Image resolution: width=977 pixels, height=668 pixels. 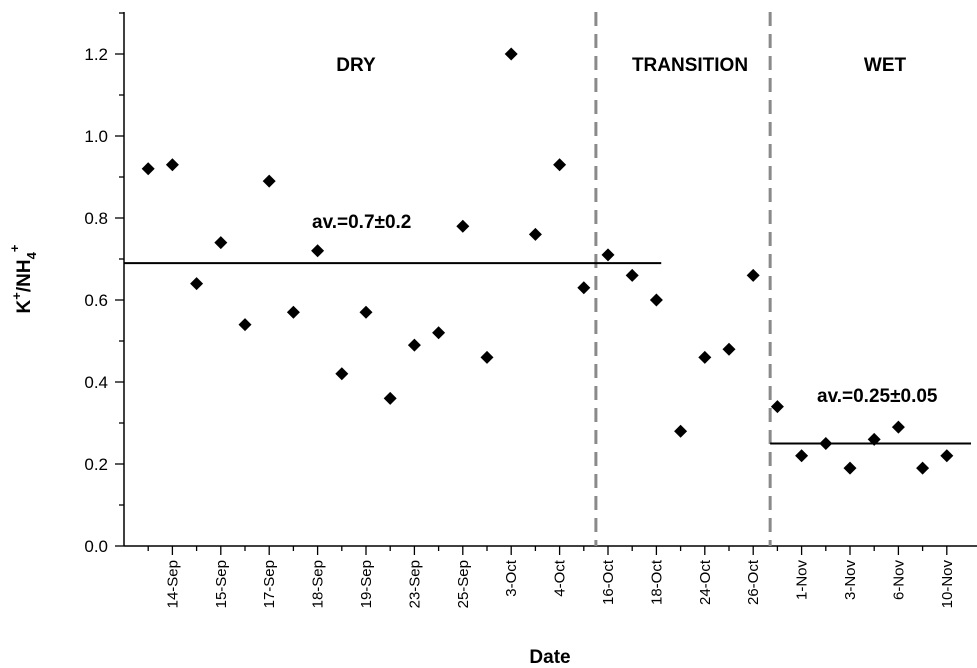 I want to click on y-axis-title: K+/NH4+, so click(x=23, y=278).